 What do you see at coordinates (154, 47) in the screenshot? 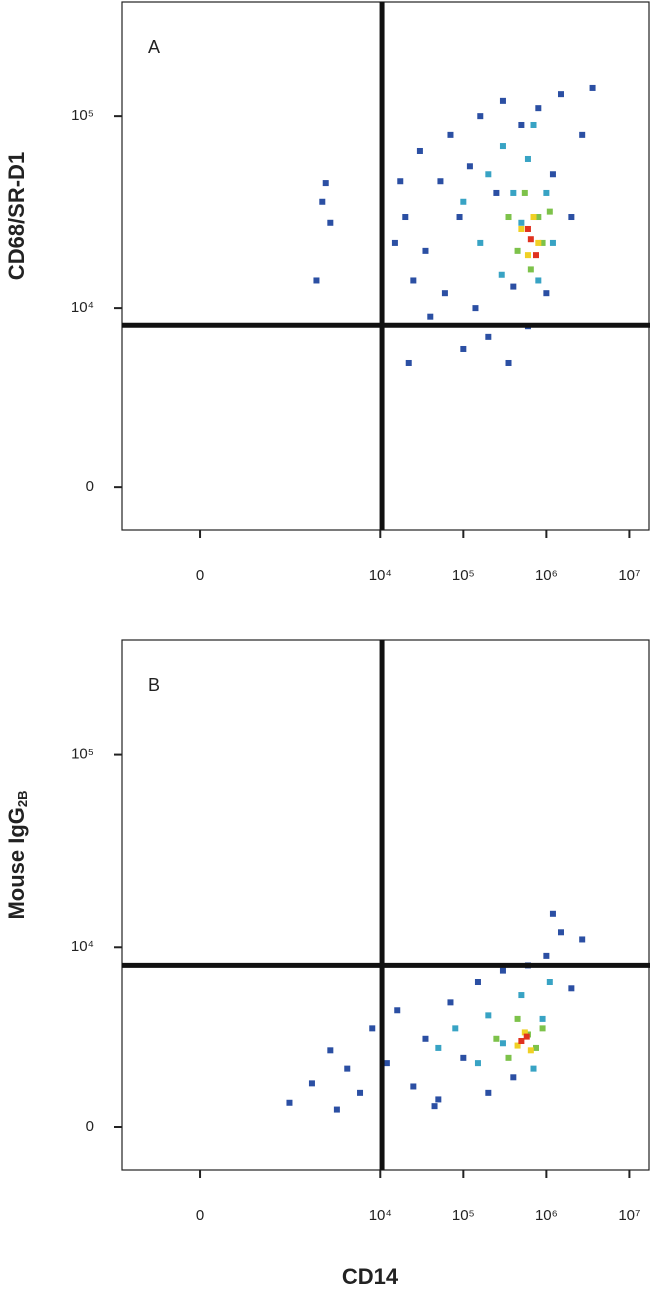
I see `panel-label: A` at bounding box center [154, 47].